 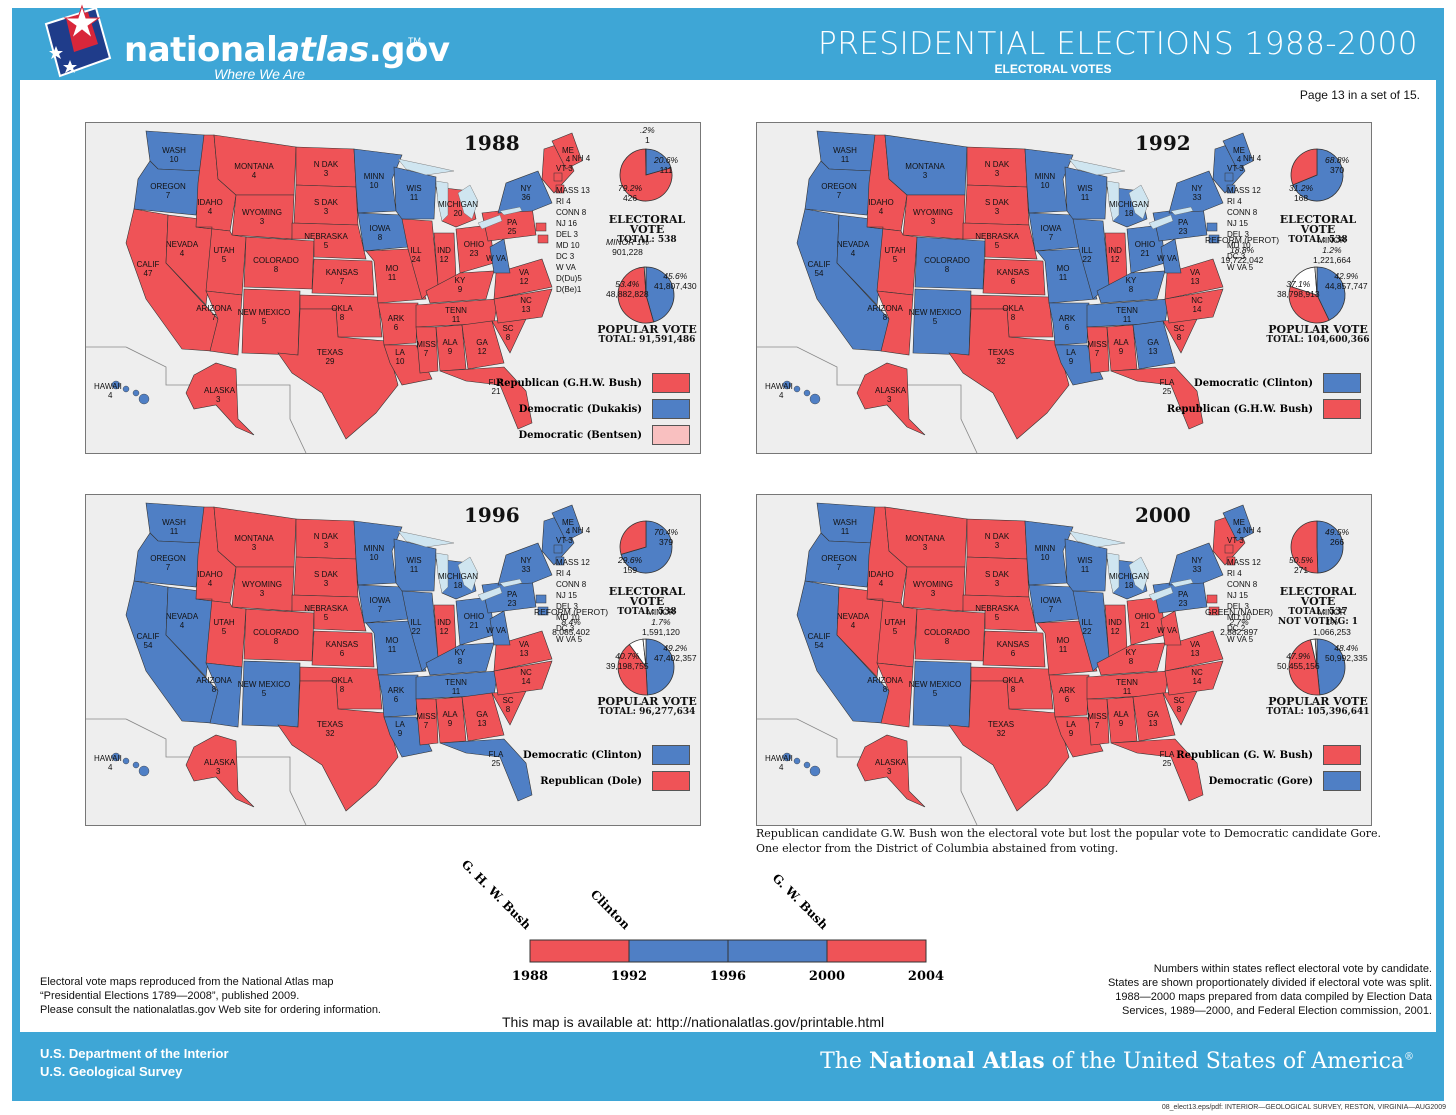 What do you see at coordinates (1178, 328) in the screenshot?
I see `state-name-label: SC` at bounding box center [1178, 328].